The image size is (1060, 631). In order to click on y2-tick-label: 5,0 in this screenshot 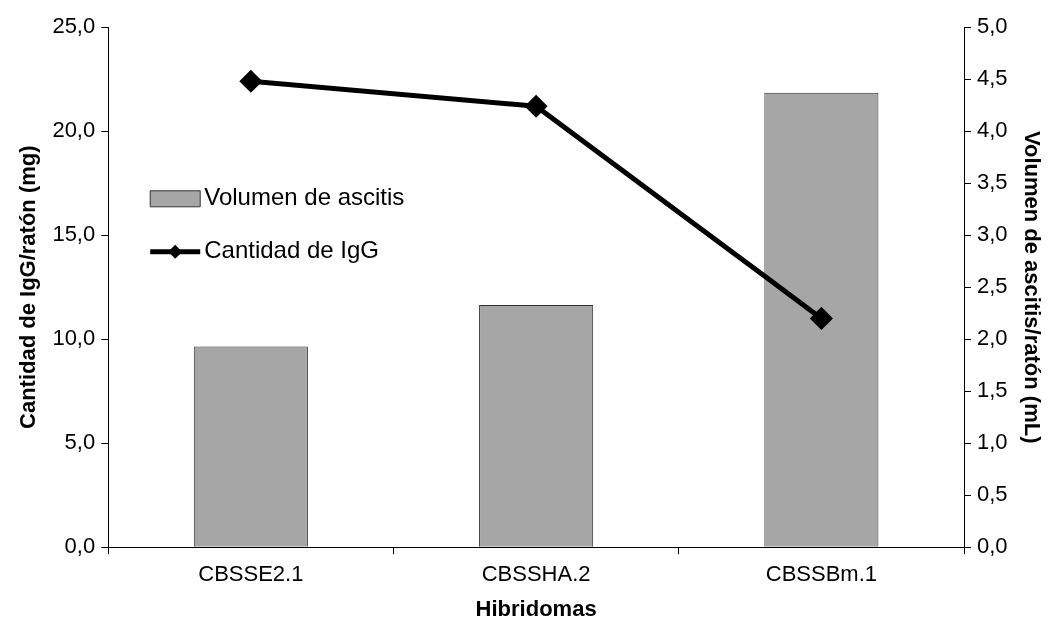, I will do `click(992, 26)`.